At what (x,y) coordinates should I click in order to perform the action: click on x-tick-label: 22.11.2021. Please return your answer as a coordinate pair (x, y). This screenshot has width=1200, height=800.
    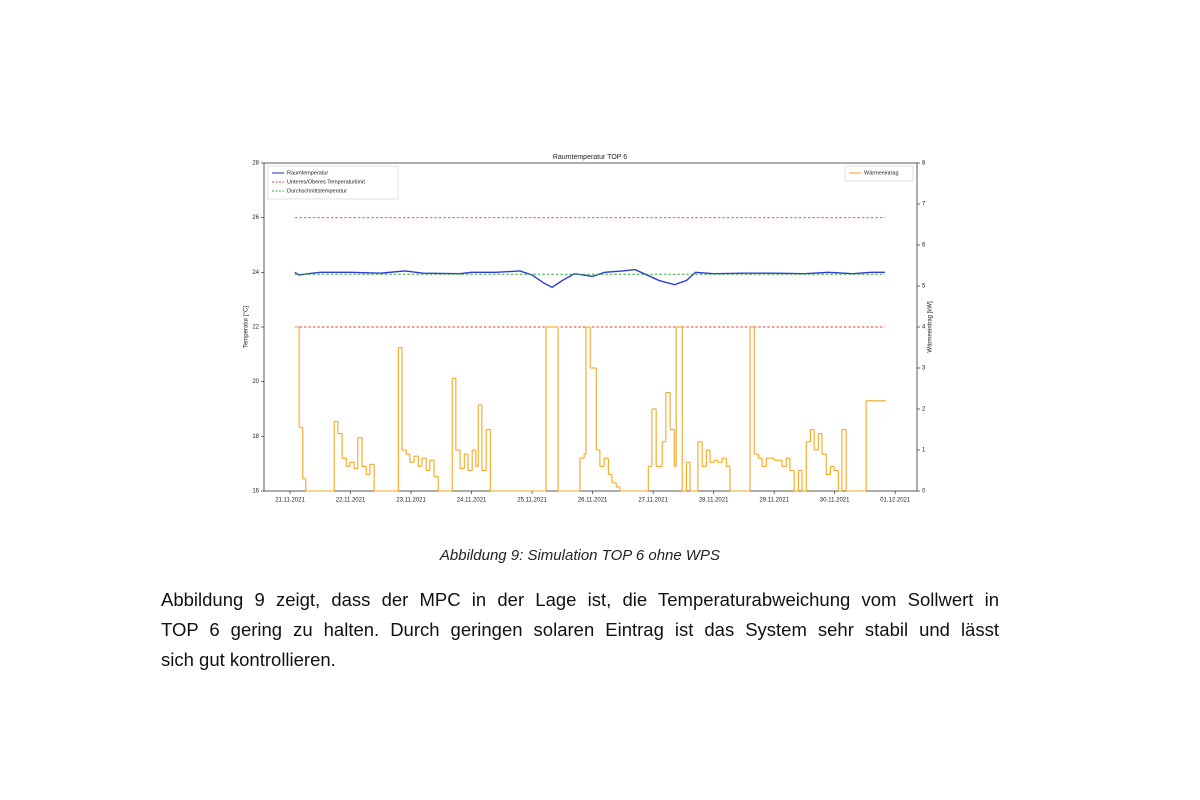
    Looking at the image, I should click on (351, 501).